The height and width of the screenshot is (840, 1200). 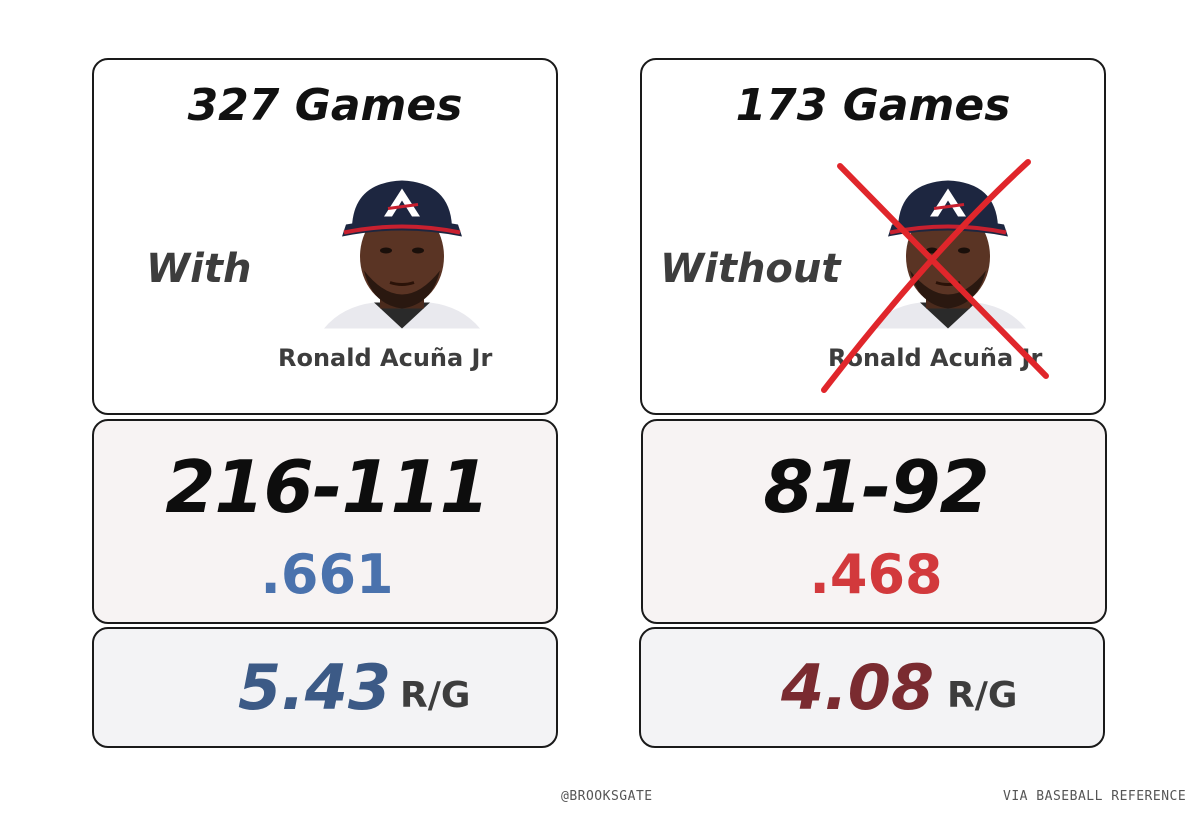 I want to click on with-games-count: 327 Games, so click(x=325, y=105).